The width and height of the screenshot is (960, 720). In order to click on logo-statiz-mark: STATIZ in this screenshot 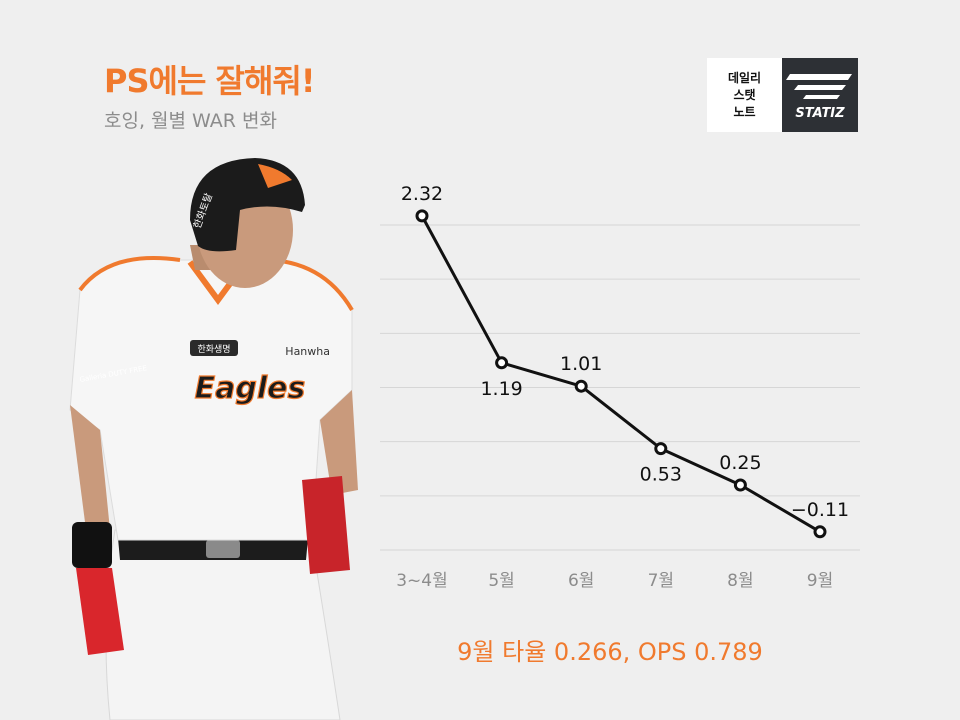, I will do `click(820, 95)`.